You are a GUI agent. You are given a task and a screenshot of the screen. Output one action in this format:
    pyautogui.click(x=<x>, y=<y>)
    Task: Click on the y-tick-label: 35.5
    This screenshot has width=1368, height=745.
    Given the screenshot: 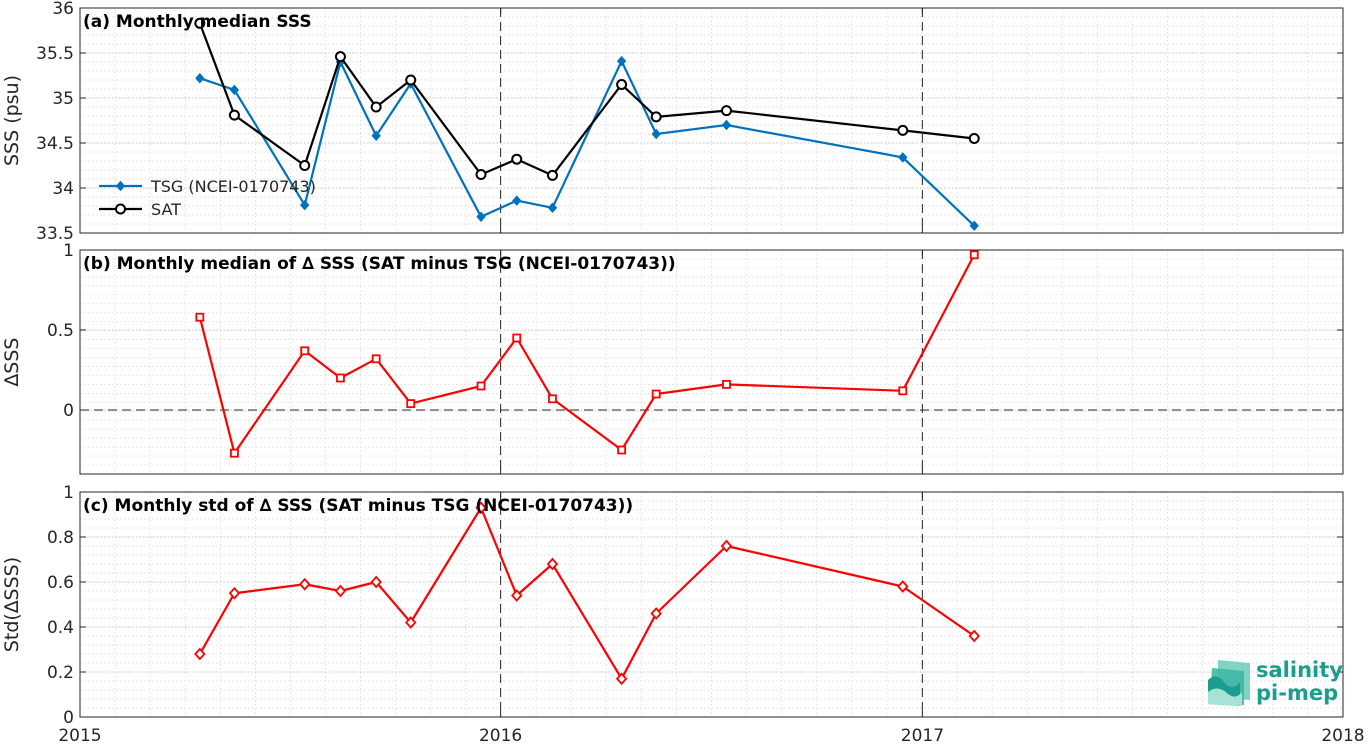 What is the action you would take?
    pyautogui.click(x=55, y=54)
    